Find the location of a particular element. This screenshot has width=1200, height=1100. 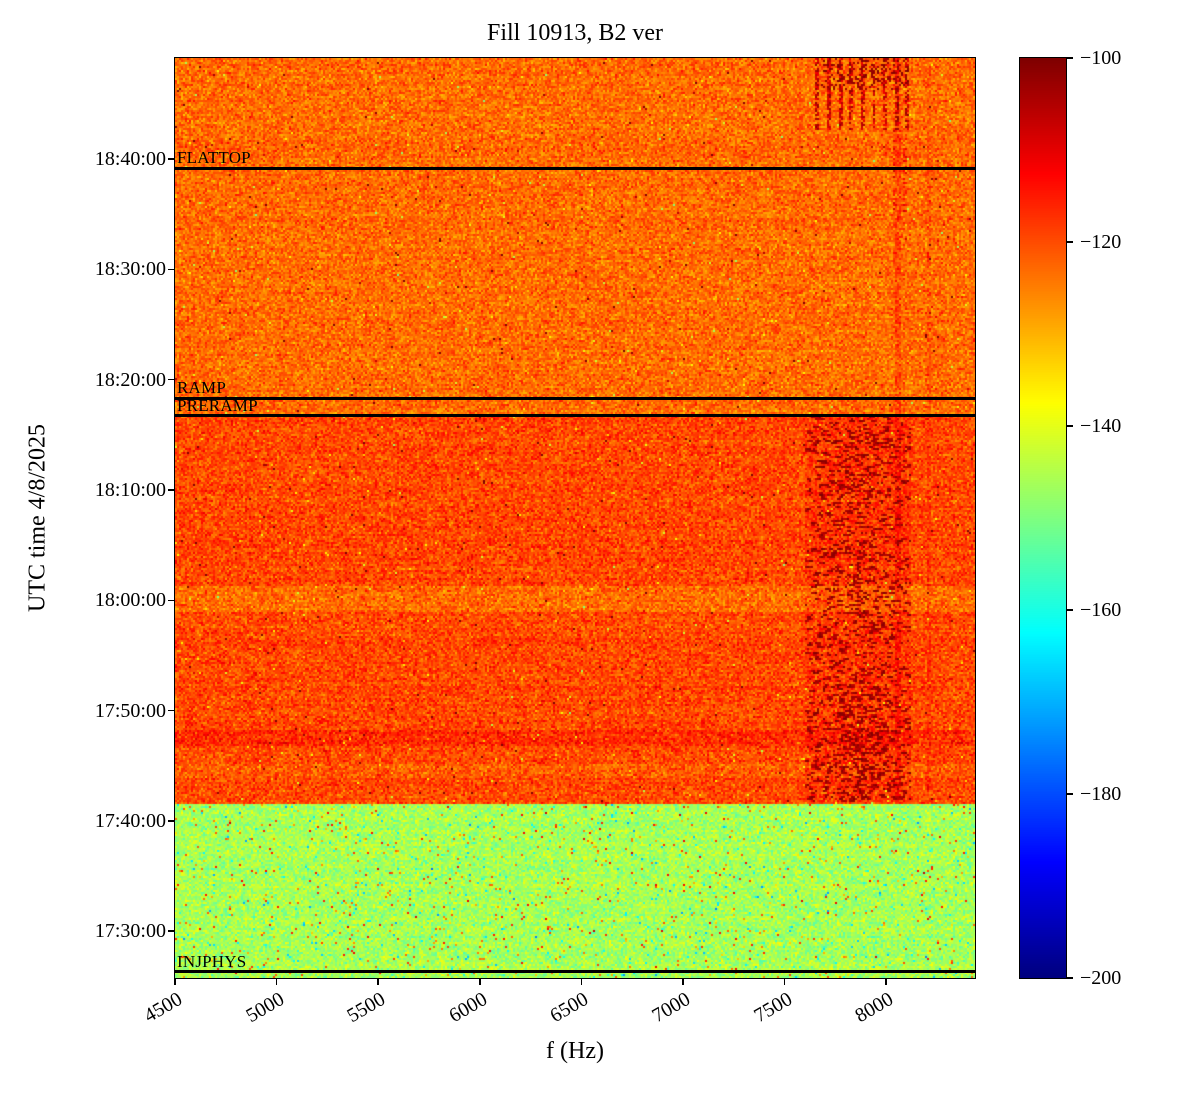

annotation-line-injphys is located at coordinates (575, 972).